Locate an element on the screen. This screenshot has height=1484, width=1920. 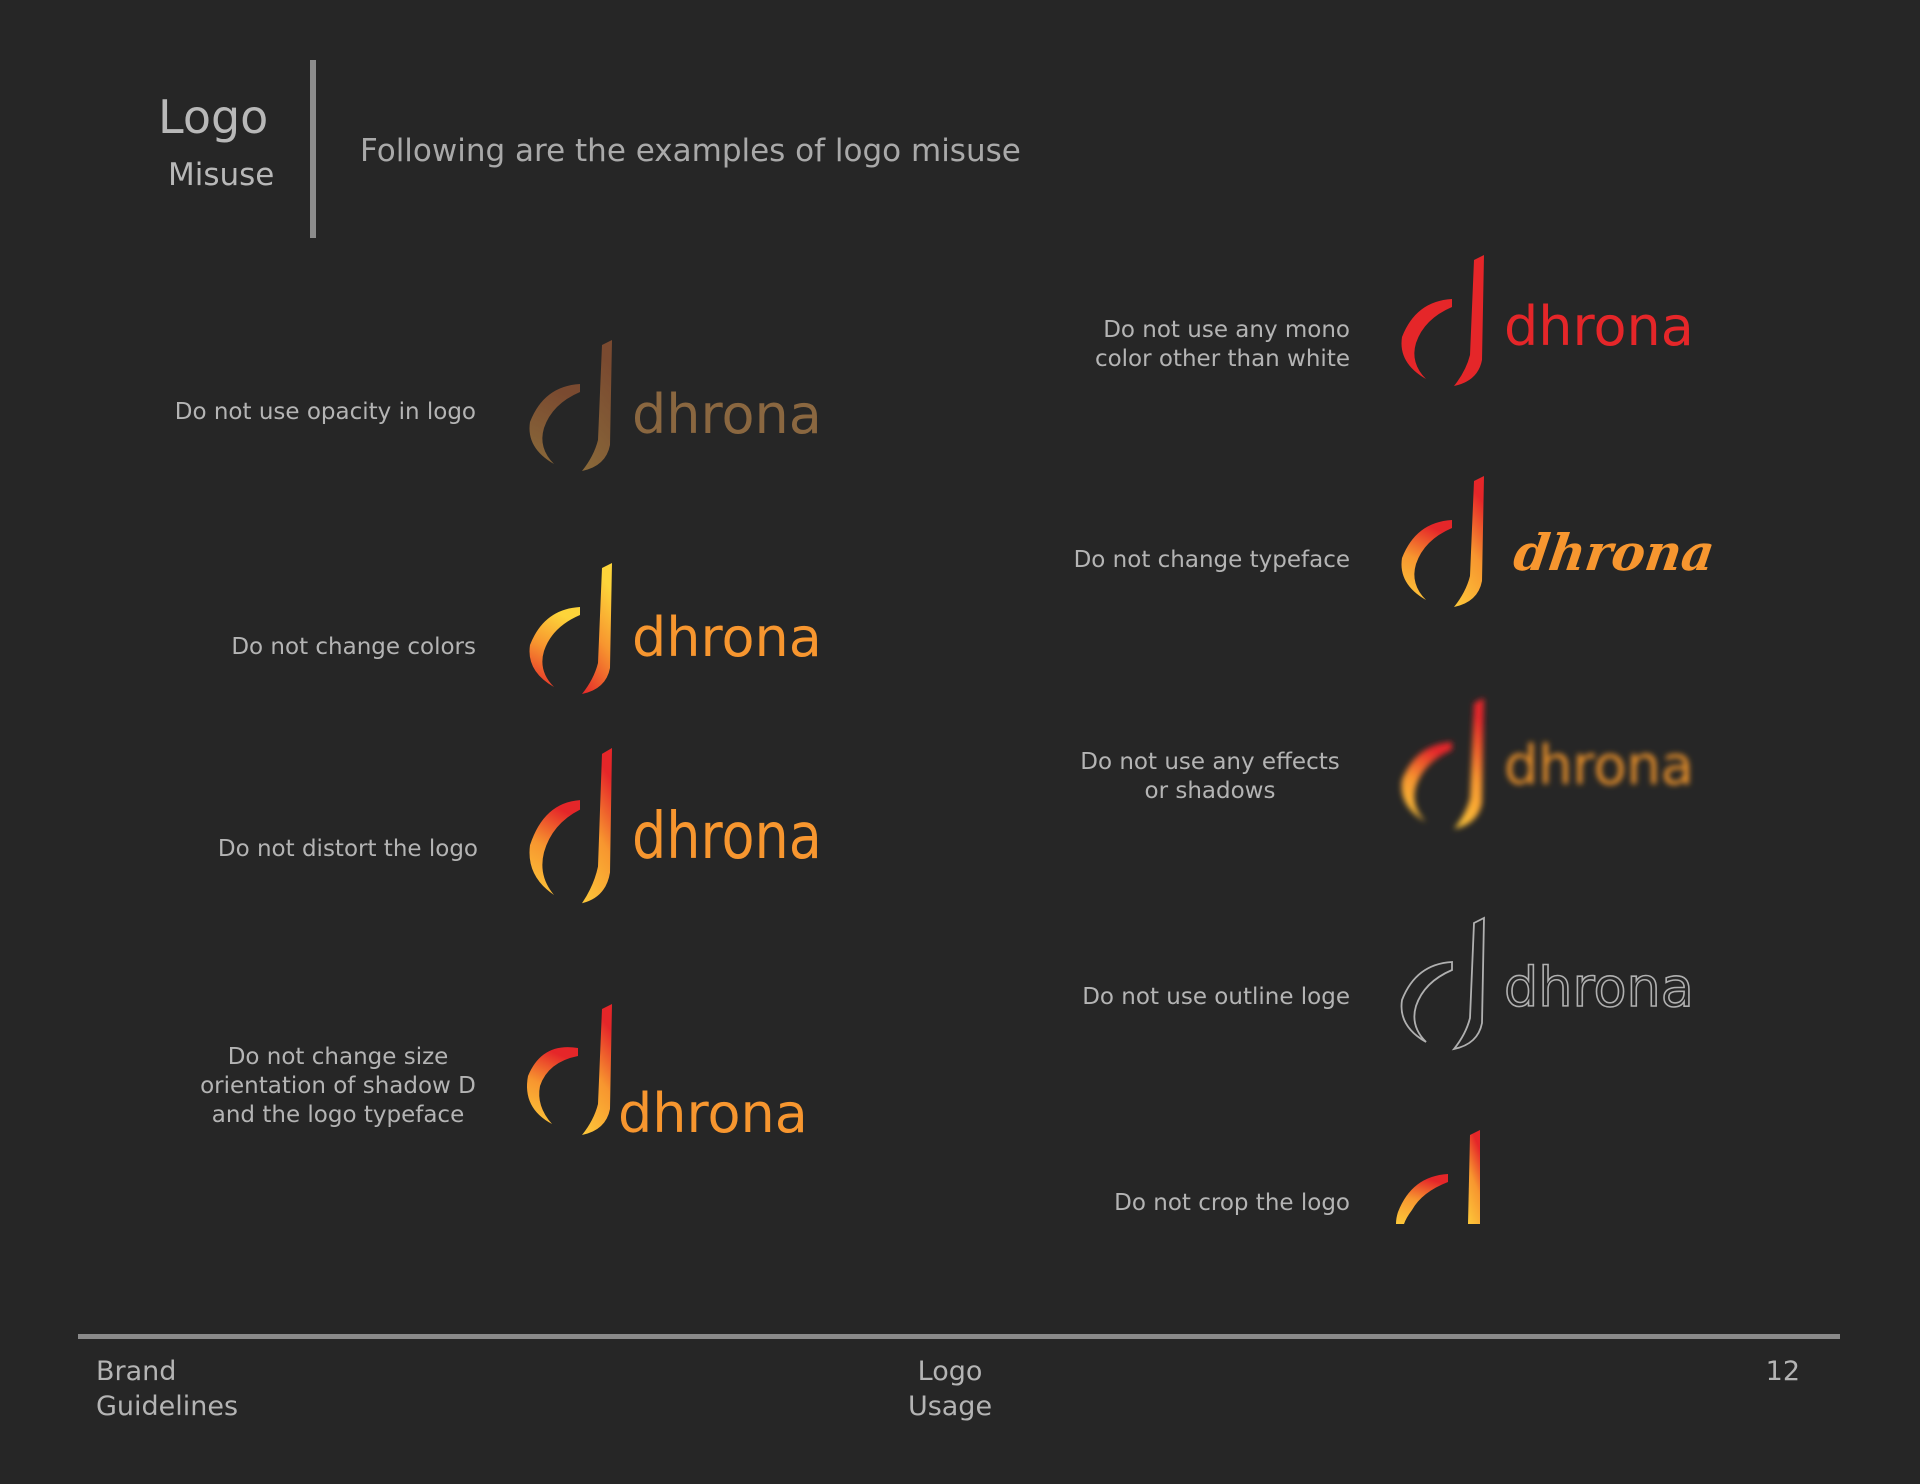
logo-colors-example: dhrona is located at coordinates (675, 628).